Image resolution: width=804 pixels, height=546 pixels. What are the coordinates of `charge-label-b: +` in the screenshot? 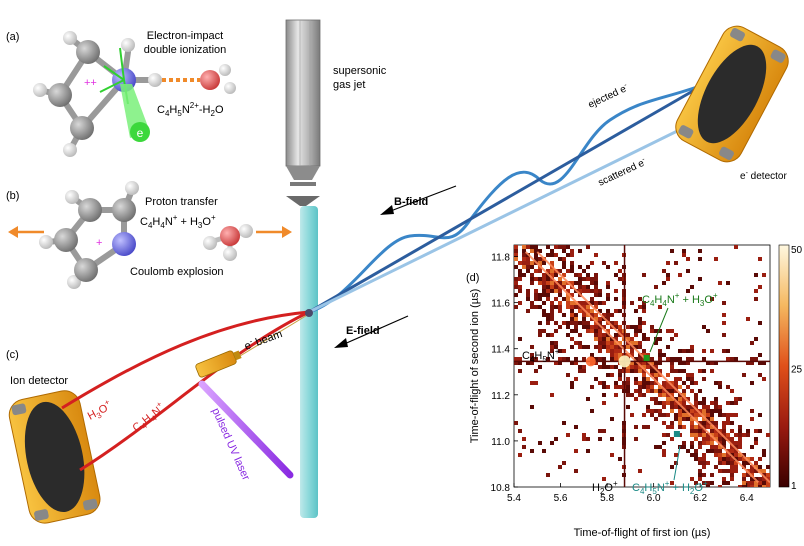 It's located at (99, 243).